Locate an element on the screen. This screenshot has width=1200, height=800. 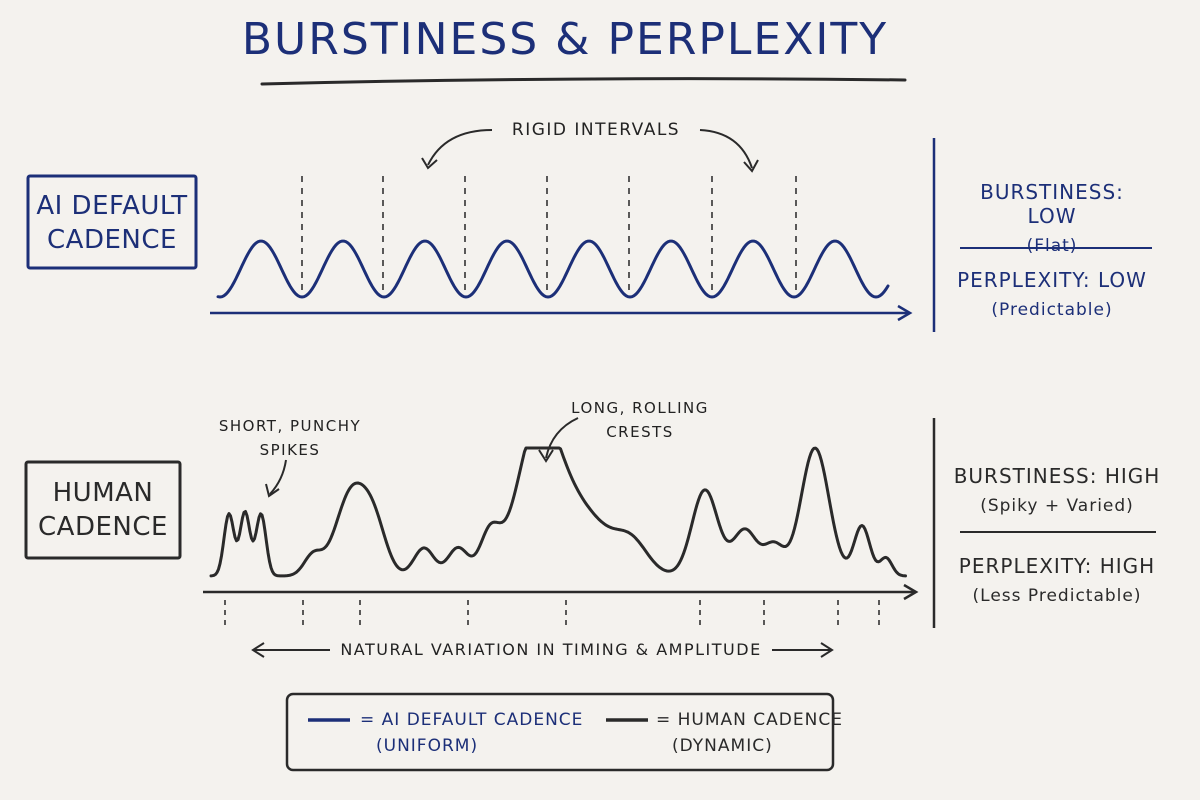
variation-arrowhead-right is located at coordinates (827, 650).